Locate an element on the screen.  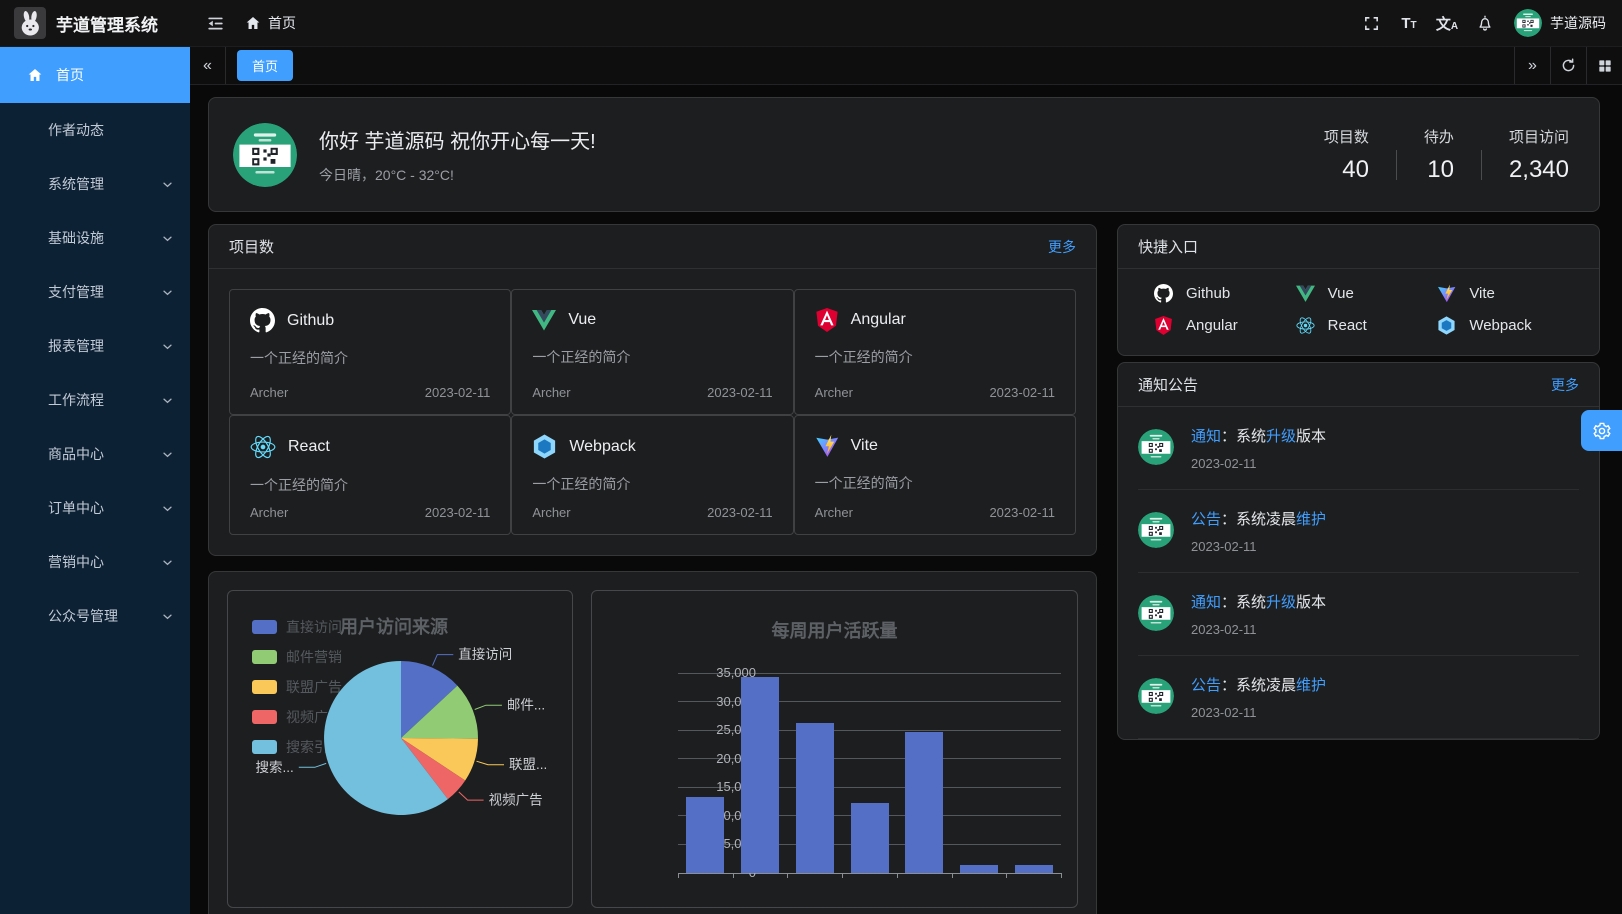
project-card-react: React 一个正经的简介 Archer 2023-02-11 is located at coordinates (370, 475).